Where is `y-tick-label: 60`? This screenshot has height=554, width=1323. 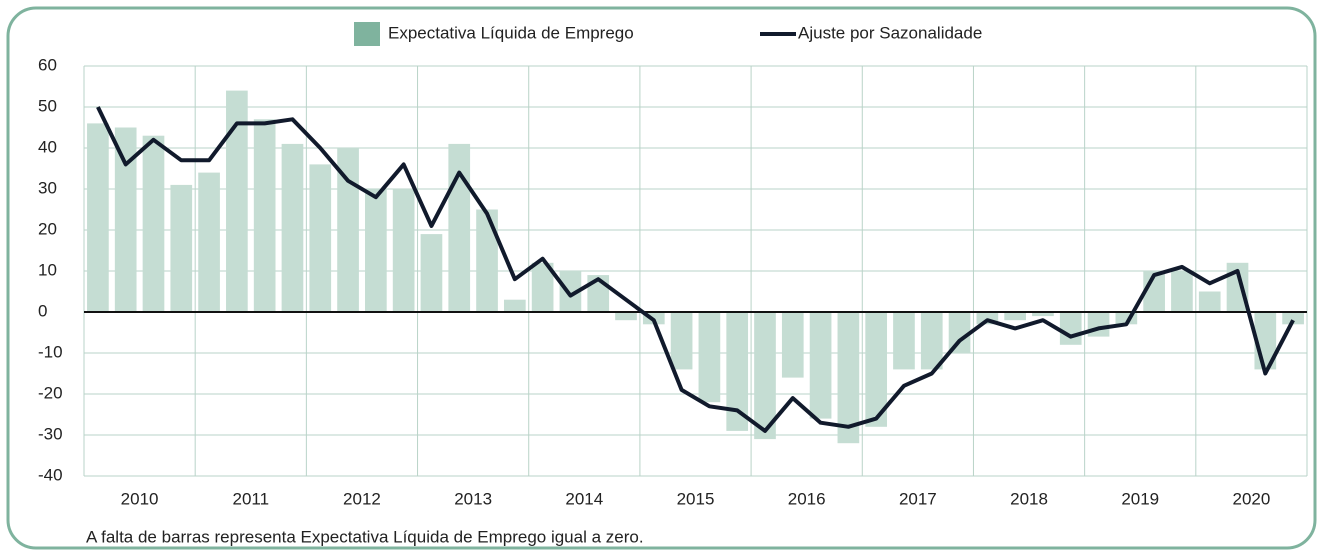
y-tick-label: 60 is located at coordinates (47, 64).